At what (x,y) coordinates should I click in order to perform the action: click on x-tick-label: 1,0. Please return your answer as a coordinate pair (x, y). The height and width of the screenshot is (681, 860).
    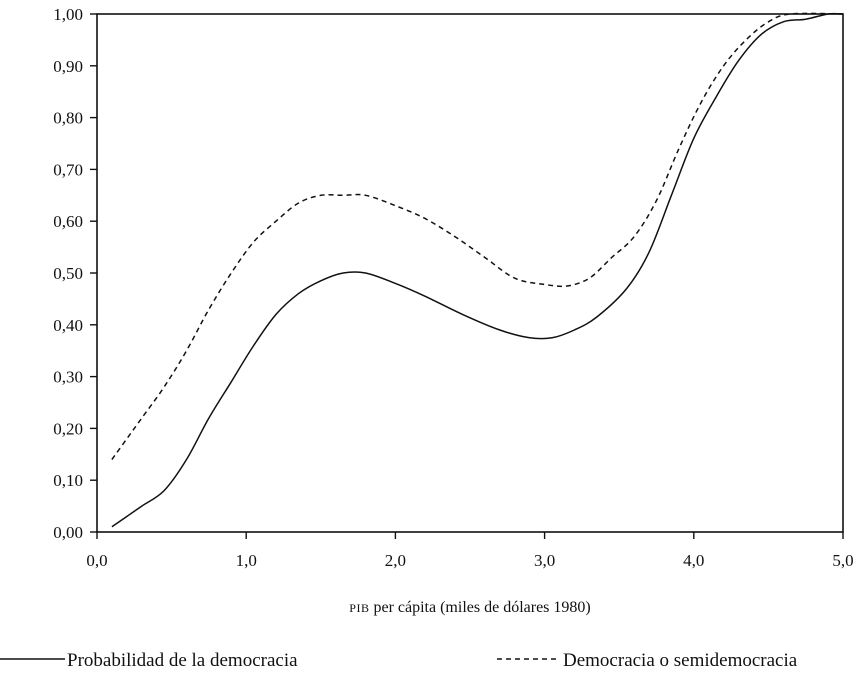
    Looking at the image, I should click on (246, 560).